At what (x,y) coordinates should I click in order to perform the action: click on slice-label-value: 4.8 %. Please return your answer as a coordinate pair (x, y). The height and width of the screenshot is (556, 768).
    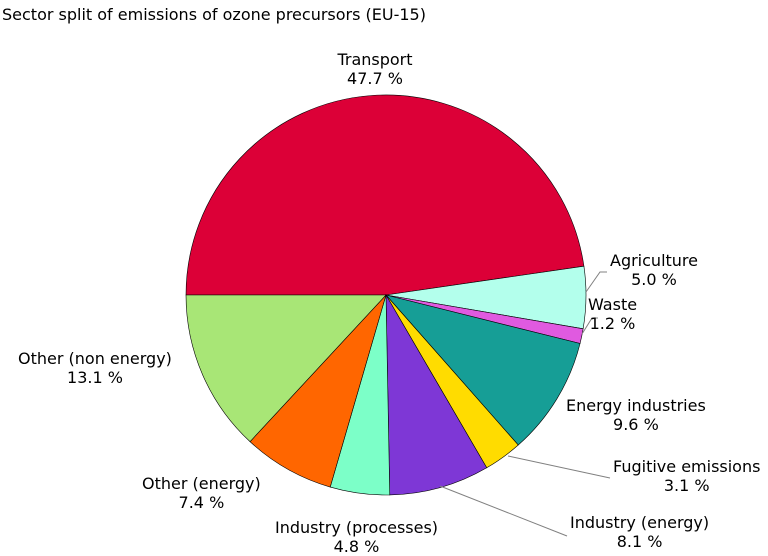
    Looking at the image, I should click on (357, 546).